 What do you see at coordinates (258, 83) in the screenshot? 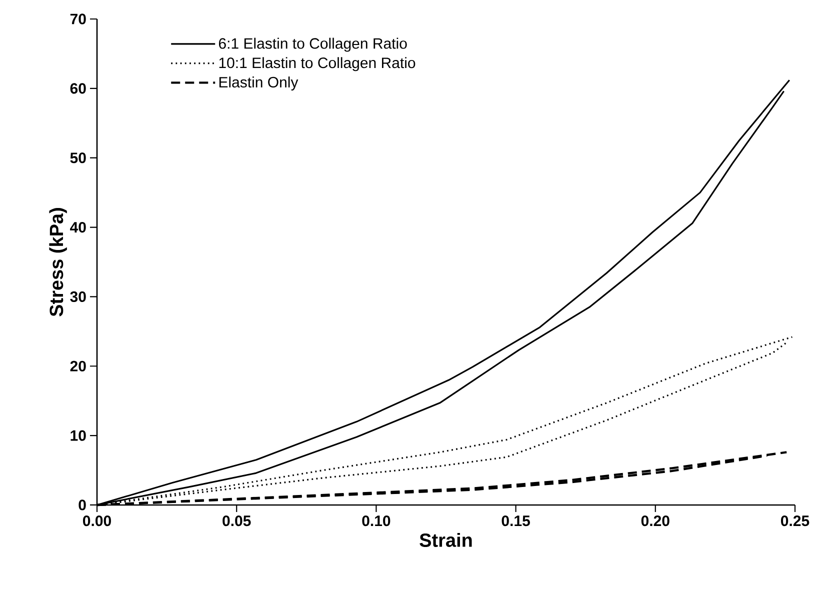
I see `legend-label: Elastin Only` at bounding box center [258, 83].